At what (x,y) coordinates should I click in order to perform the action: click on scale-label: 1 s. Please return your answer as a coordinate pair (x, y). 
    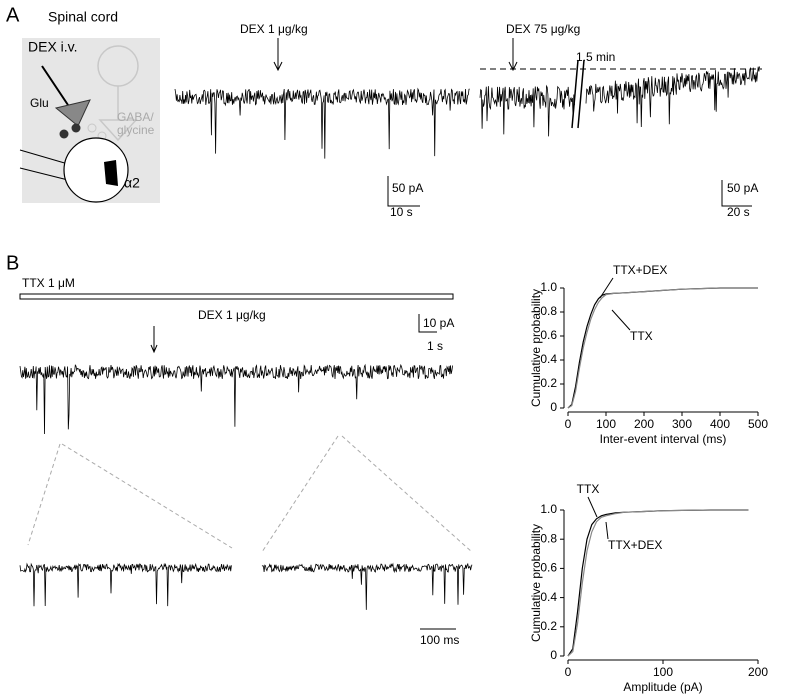
    Looking at the image, I should click on (435, 346).